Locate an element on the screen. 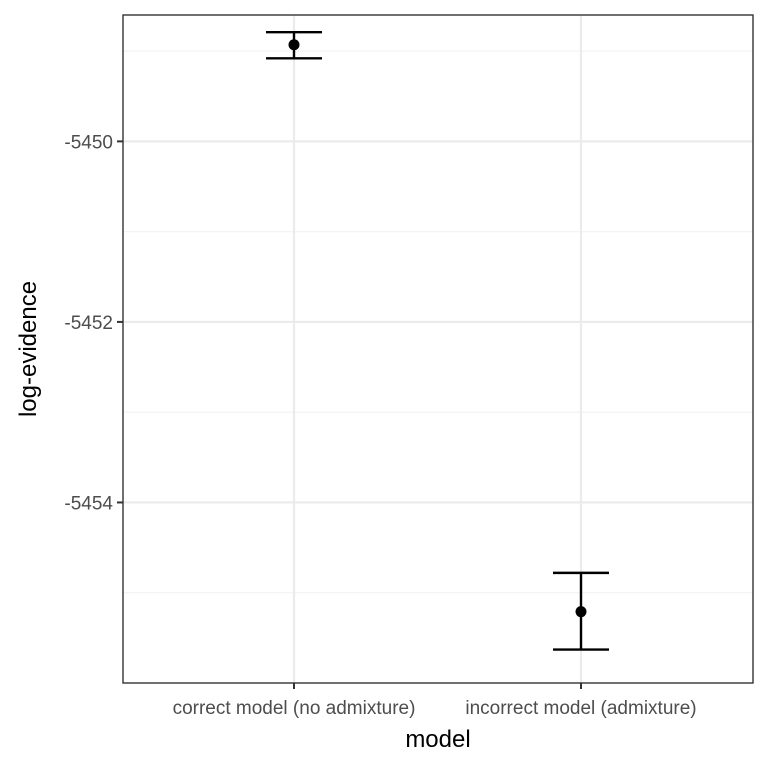 This screenshot has width=768, height=768. y-axis-title: log-evidence is located at coordinates (28, 349).